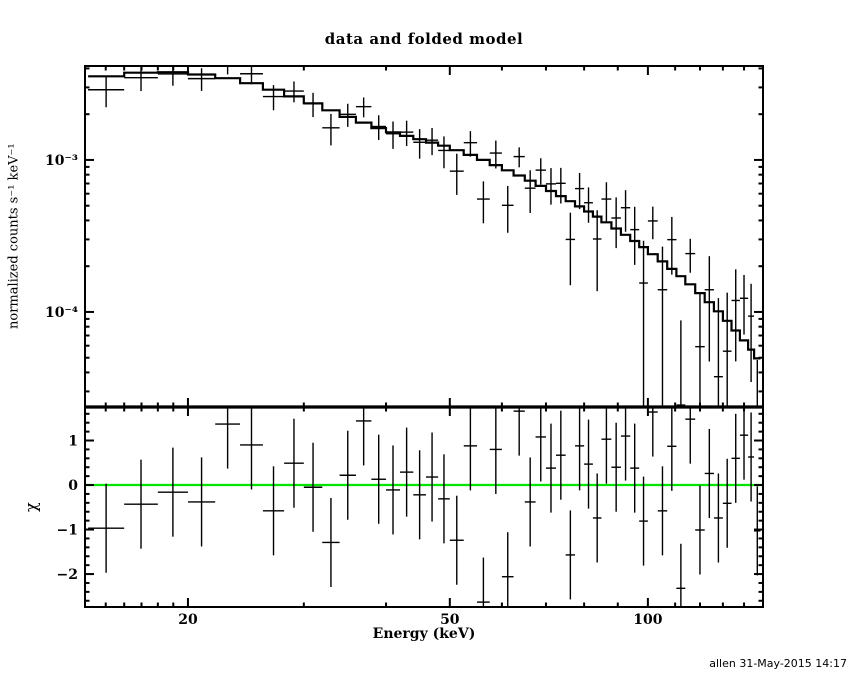 Image resolution: width=850 pixels, height=680 pixels. Describe the element at coordinates (778, 663) in the screenshot. I see `plot-credit: allen 31-May-2015 14:17` at that location.